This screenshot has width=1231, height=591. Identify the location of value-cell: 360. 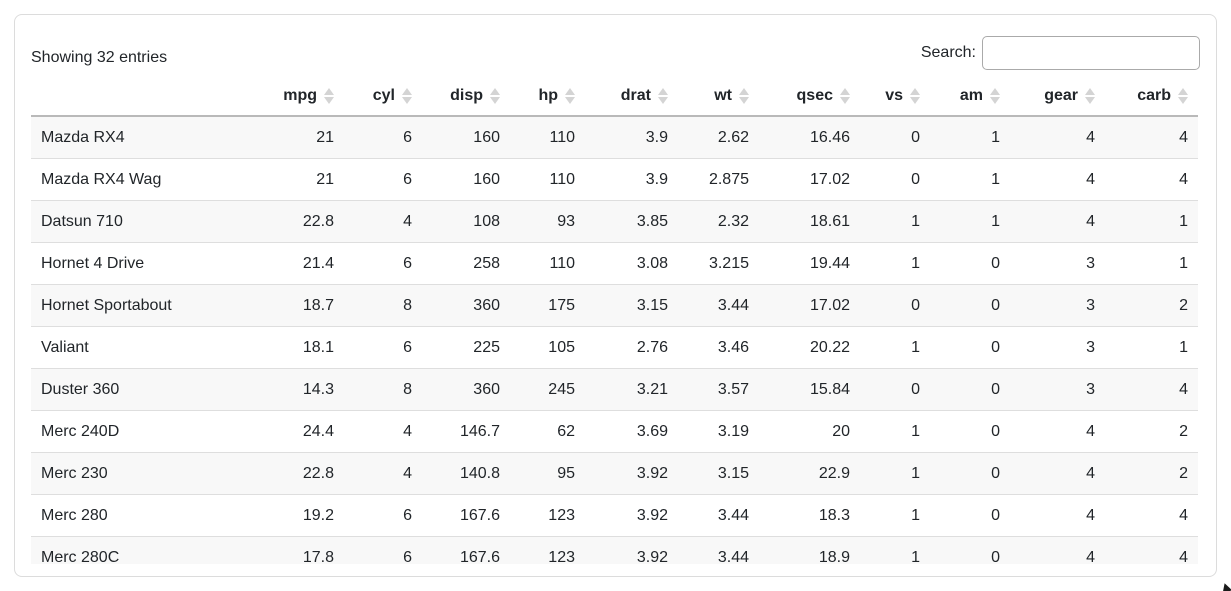
(466, 305).